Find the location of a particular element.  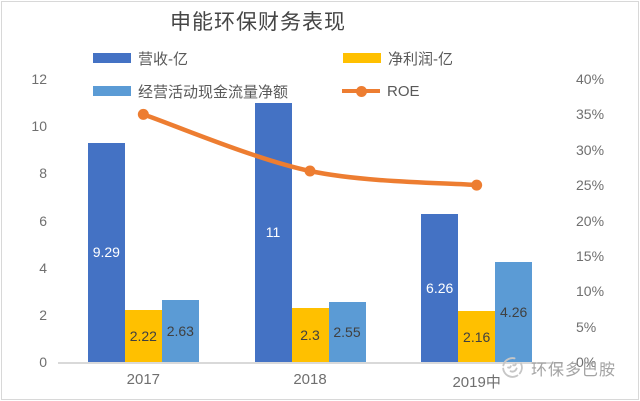

net-profit-bar-value-2017: 2.22 is located at coordinates (143, 335).